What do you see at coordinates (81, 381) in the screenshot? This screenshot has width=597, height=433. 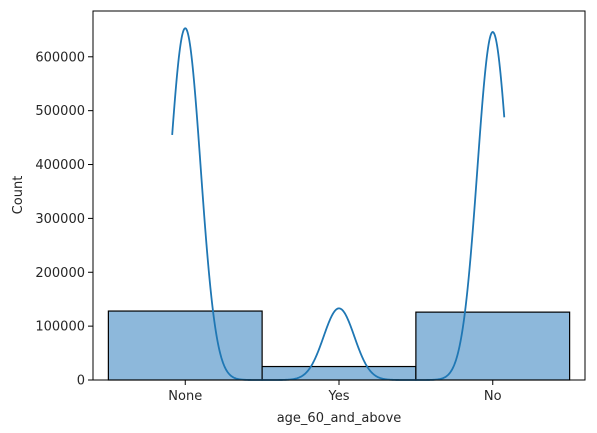 I see `y-tick-label: 0` at bounding box center [81, 381].